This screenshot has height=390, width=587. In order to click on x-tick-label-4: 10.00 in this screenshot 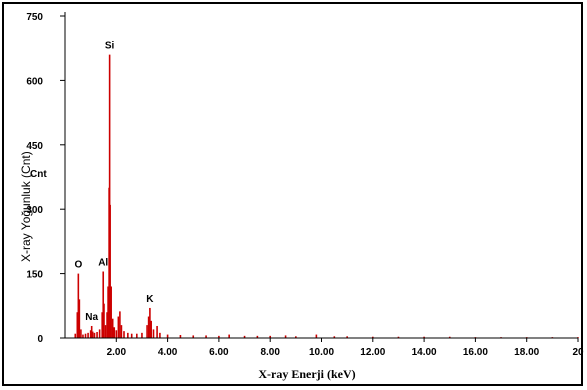, I will do `click(321, 352)`.